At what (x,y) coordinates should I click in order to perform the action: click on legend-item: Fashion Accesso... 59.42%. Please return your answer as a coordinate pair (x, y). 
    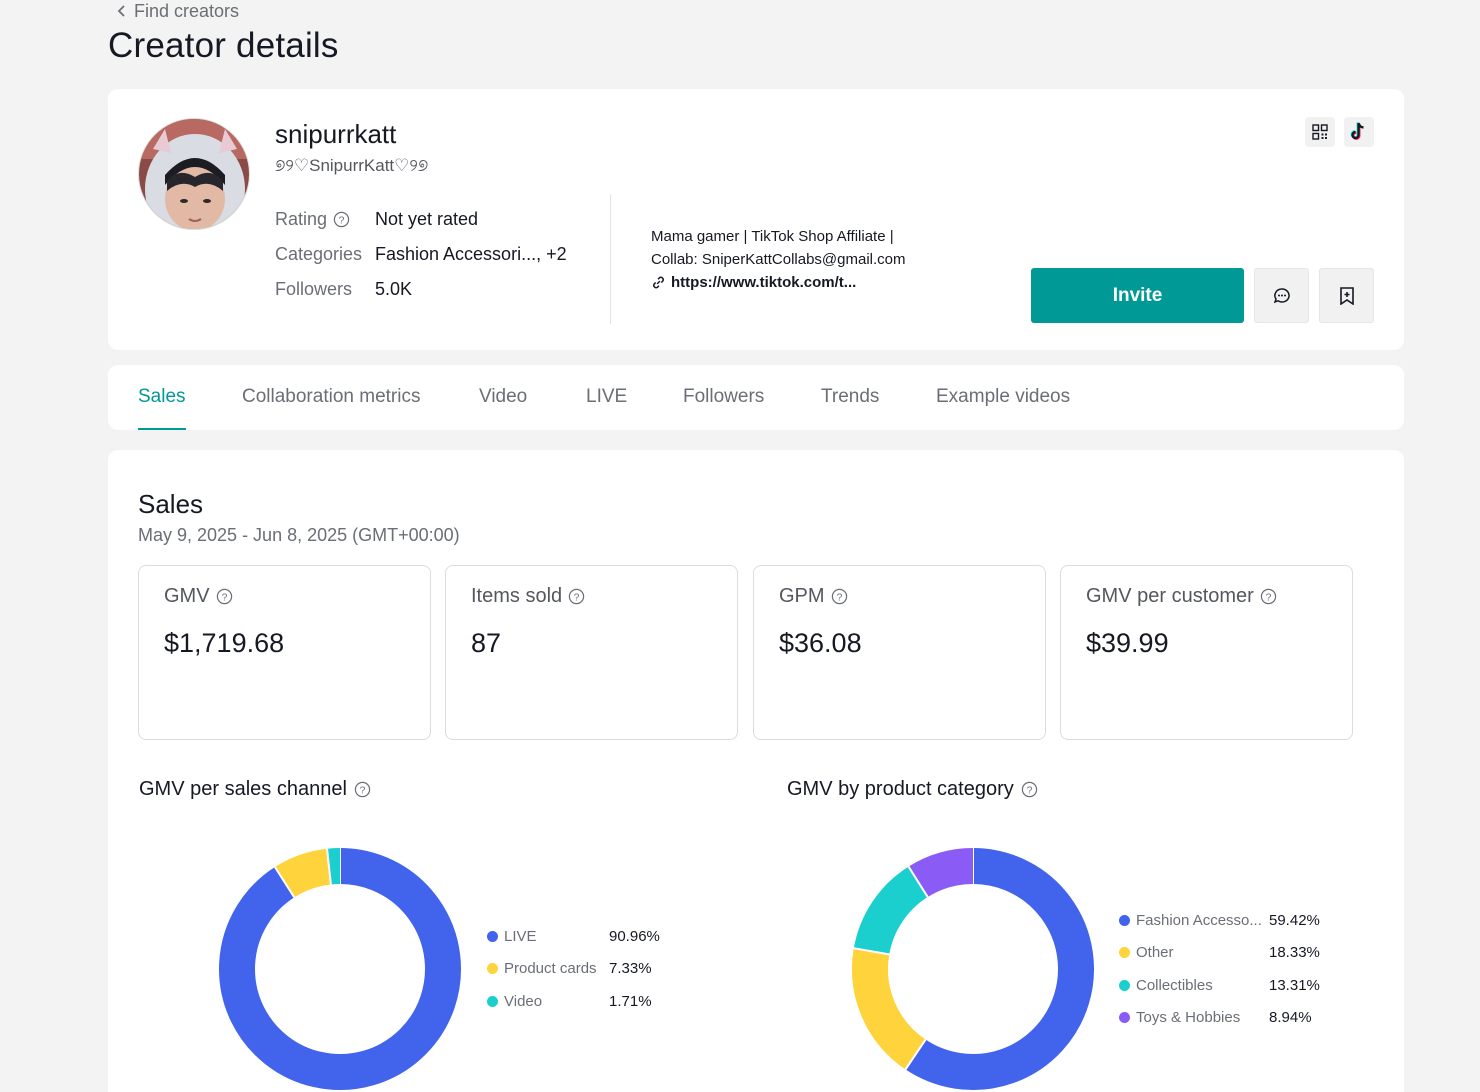
    Looking at the image, I should click on (1234, 920).